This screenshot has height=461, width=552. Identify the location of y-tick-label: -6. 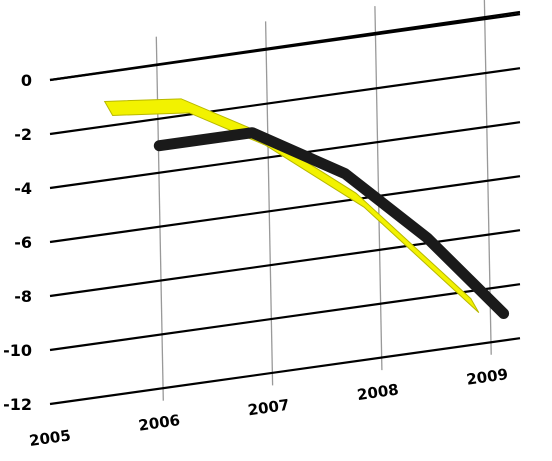
(23, 242).